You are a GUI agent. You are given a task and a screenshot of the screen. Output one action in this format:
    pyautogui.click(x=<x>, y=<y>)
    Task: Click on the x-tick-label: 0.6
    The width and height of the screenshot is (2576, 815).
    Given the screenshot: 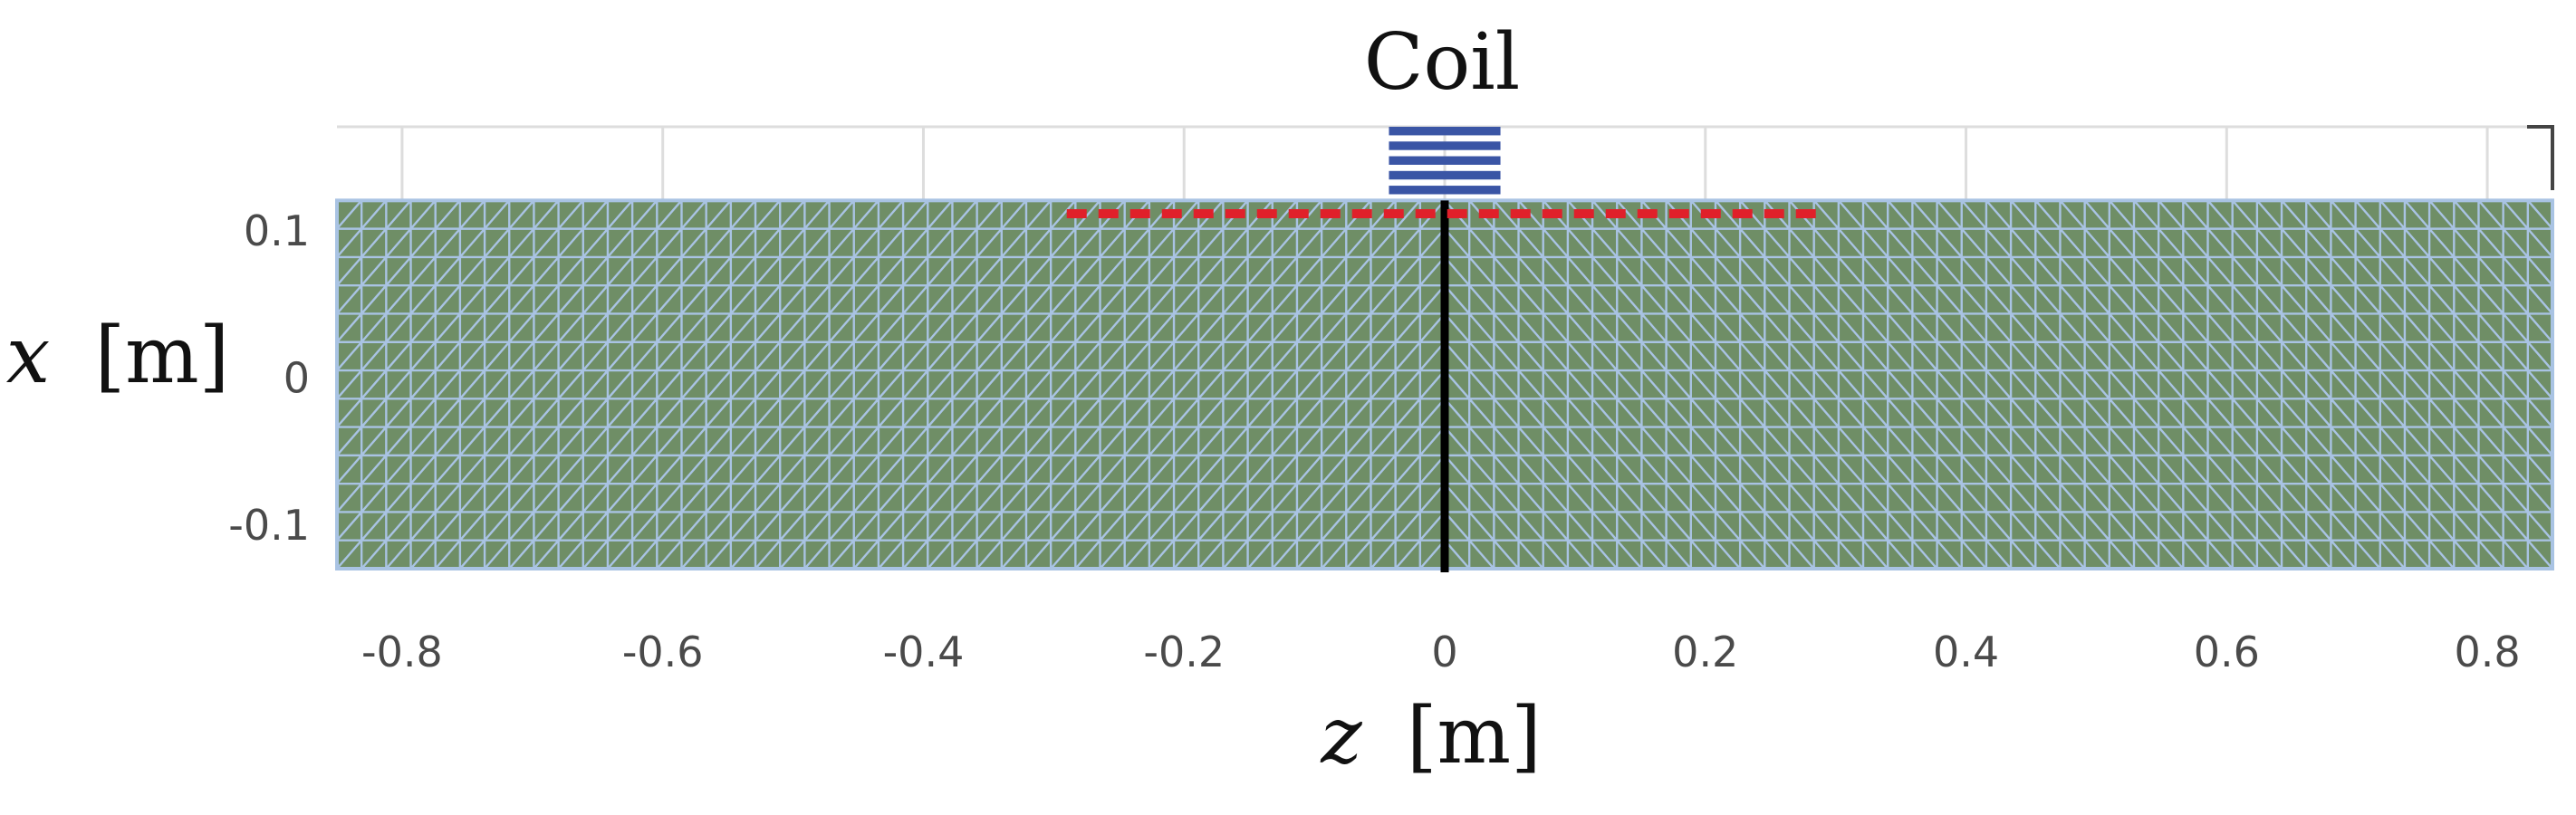 What is the action you would take?
    pyautogui.click(x=2227, y=652)
    